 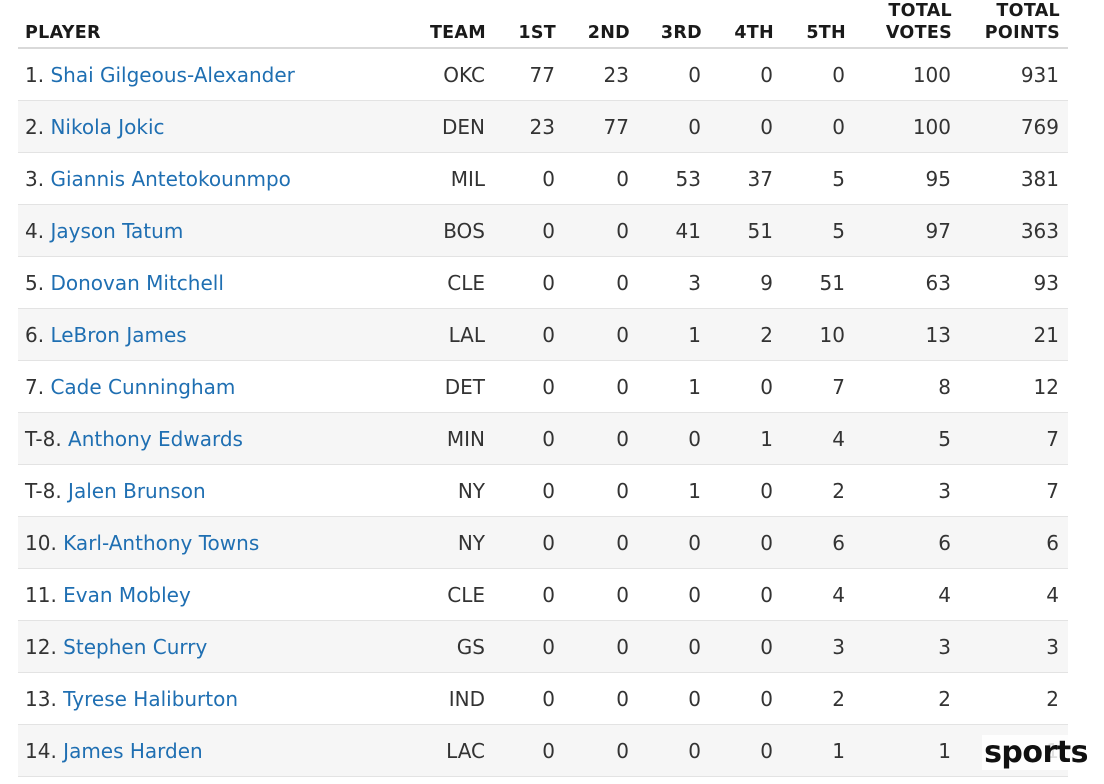 I want to click on team-cell: OKC, so click(x=453, y=74).